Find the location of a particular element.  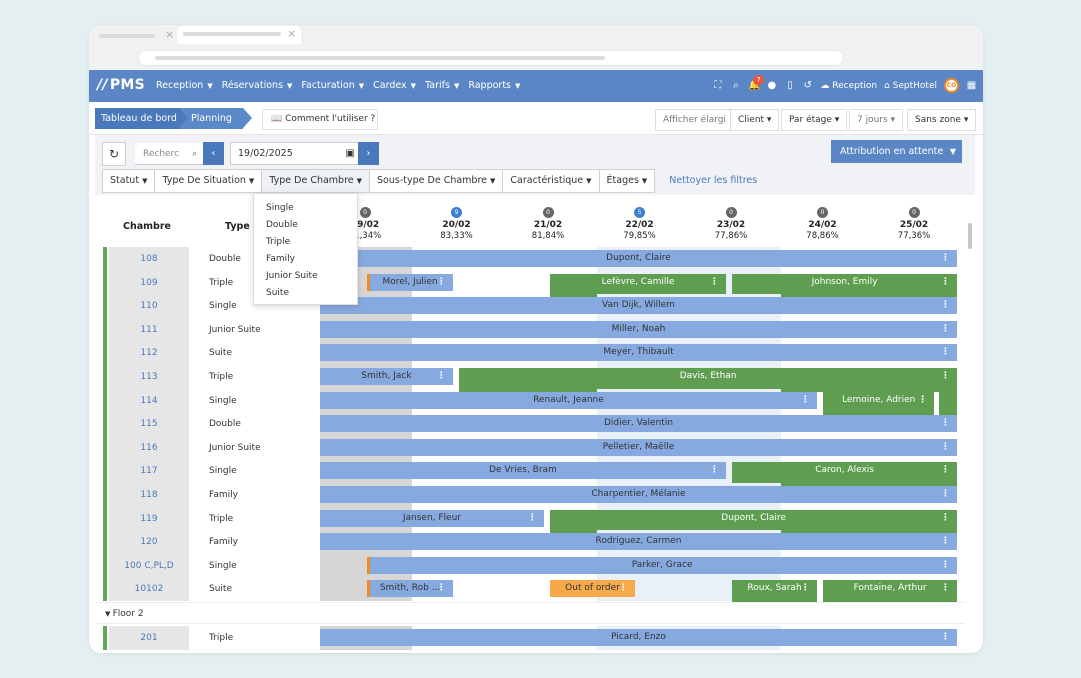

room-number: 201 is located at coordinates (149, 638).